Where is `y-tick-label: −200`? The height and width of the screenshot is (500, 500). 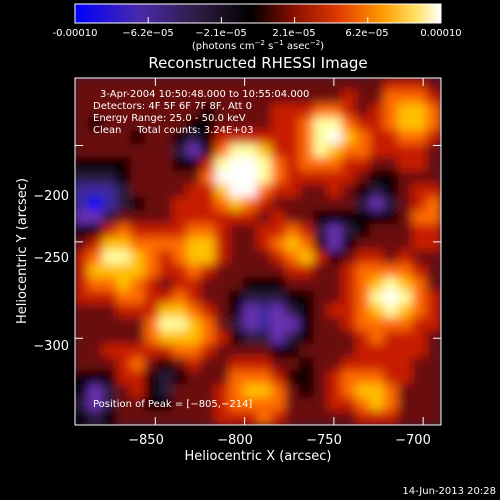 y-tick-label: −200 is located at coordinates (51, 196).